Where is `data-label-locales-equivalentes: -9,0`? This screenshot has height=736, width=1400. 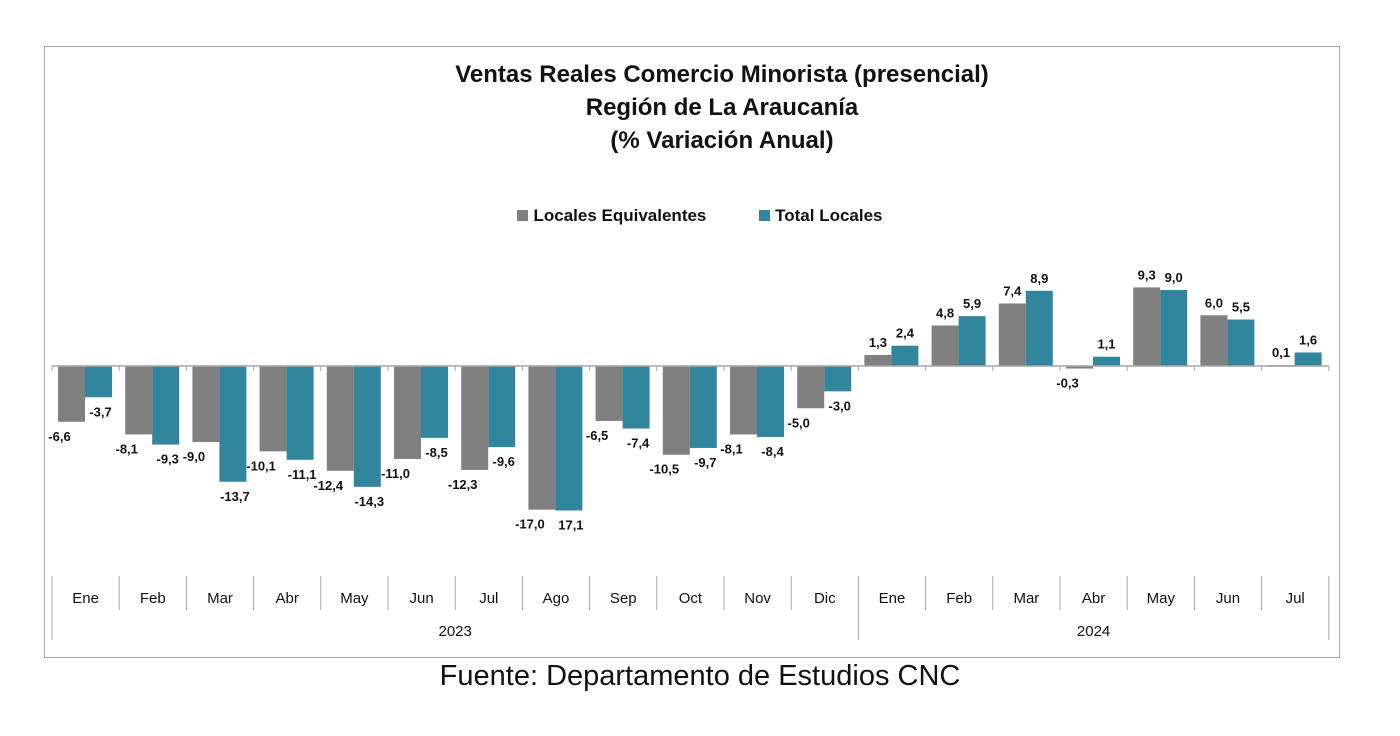
data-label-locales-equivalentes: -9,0 is located at coordinates (194, 456).